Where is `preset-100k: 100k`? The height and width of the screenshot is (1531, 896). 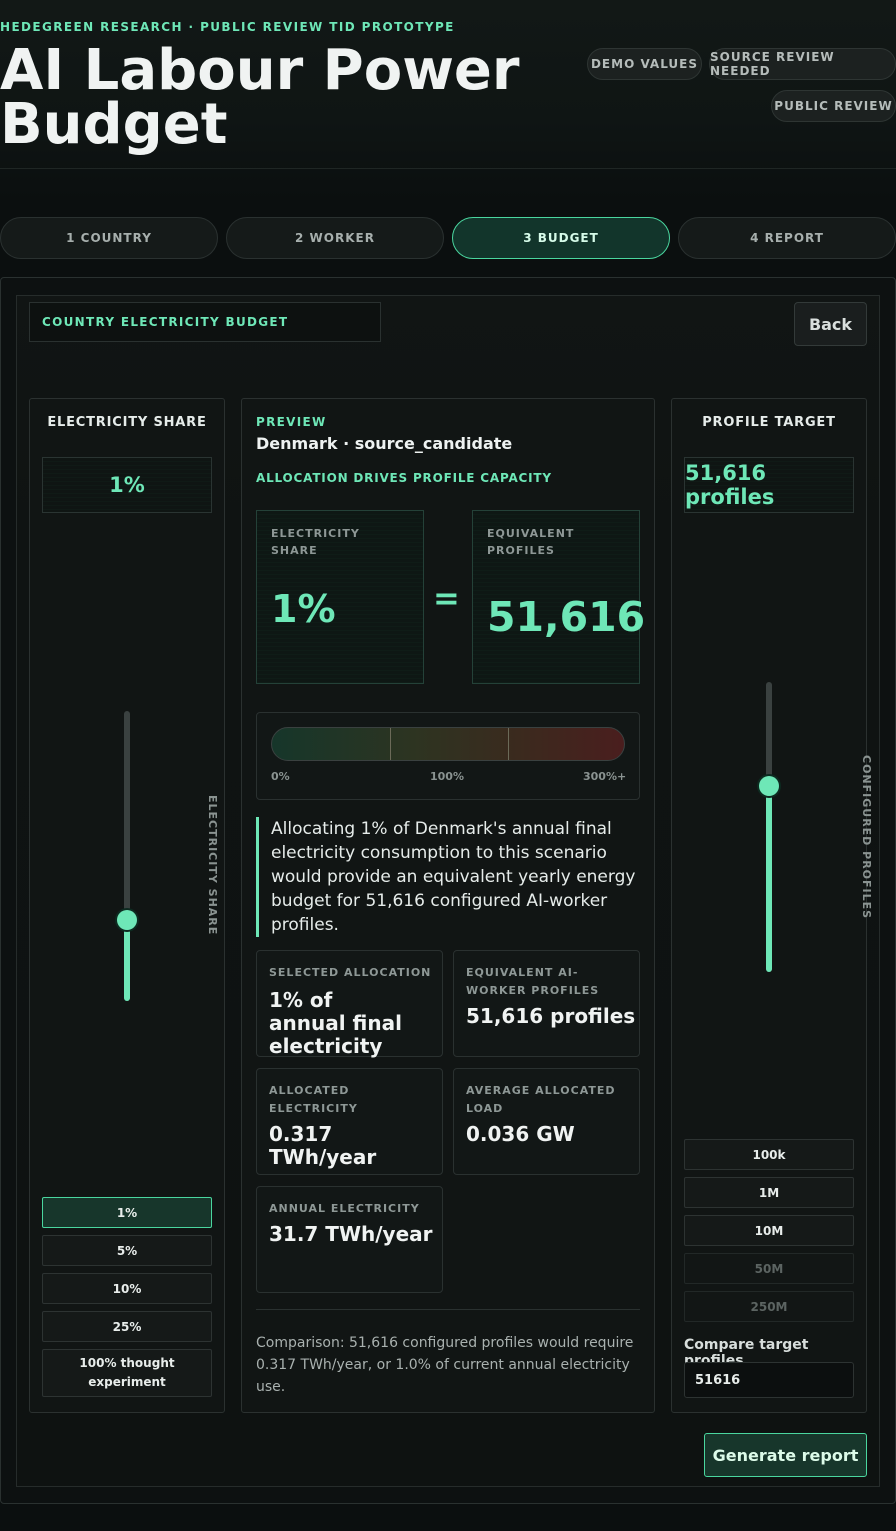
preset-100k: 100k is located at coordinates (769, 1154).